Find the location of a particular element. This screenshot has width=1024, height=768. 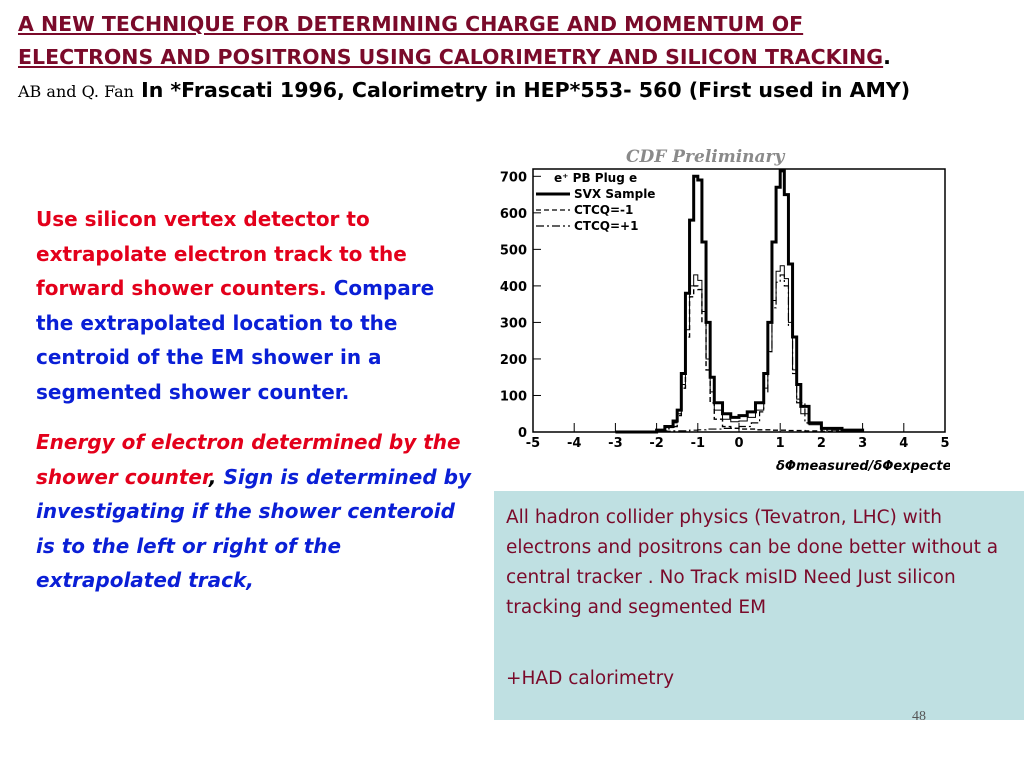

x-tick-label-2: -3 is located at coordinates (615, 443).